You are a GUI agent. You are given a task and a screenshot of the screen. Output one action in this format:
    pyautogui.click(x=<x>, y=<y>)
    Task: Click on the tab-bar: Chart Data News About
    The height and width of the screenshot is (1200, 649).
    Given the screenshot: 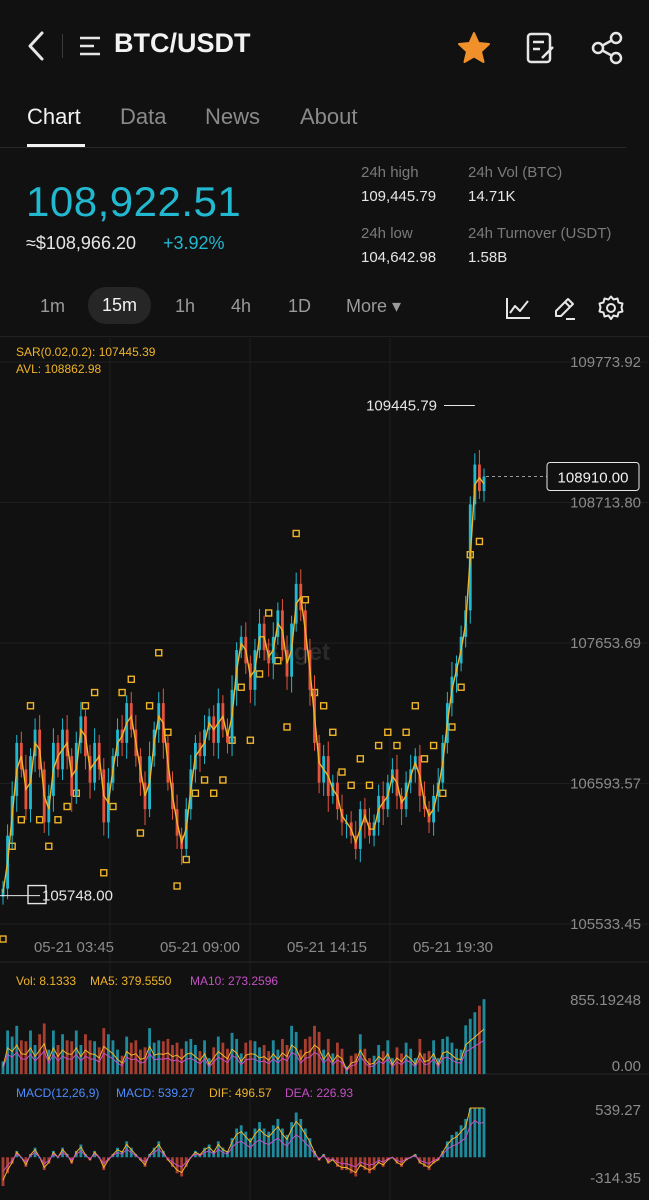 What is the action you would take?
    pyautogui.click(x=324, y=122)
    